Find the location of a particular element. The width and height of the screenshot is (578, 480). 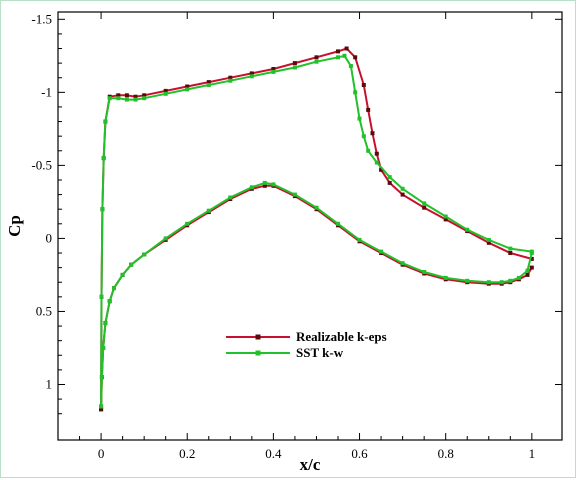

y-tick-label: 0.5 is located at coordinates (44, 310).